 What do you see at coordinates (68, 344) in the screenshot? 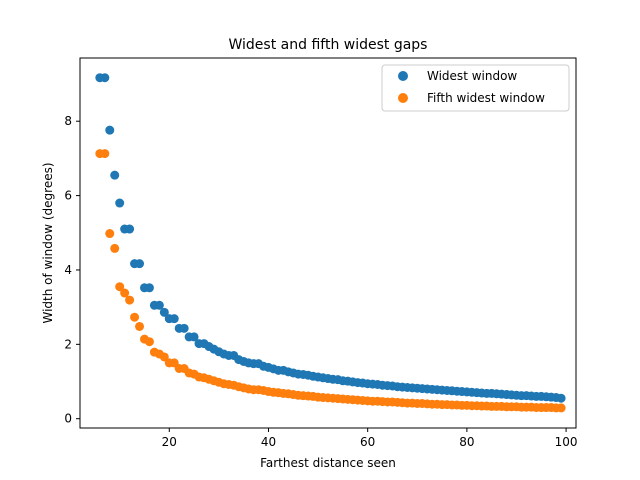
I see `y-tick-label-1: 2` at bounding box center [68, 344].